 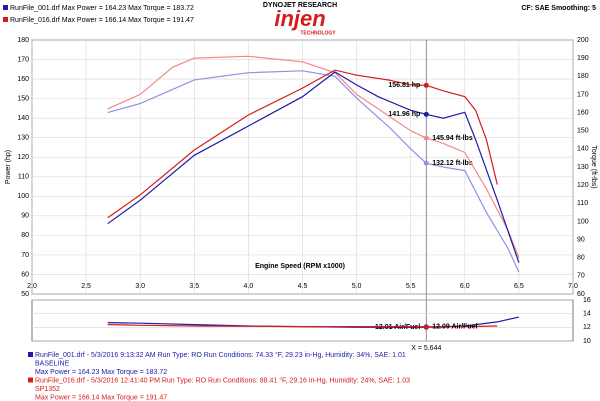 I want to click on cursor-readout: 12.01 Air/Fuel, so click(x=397, y=327).